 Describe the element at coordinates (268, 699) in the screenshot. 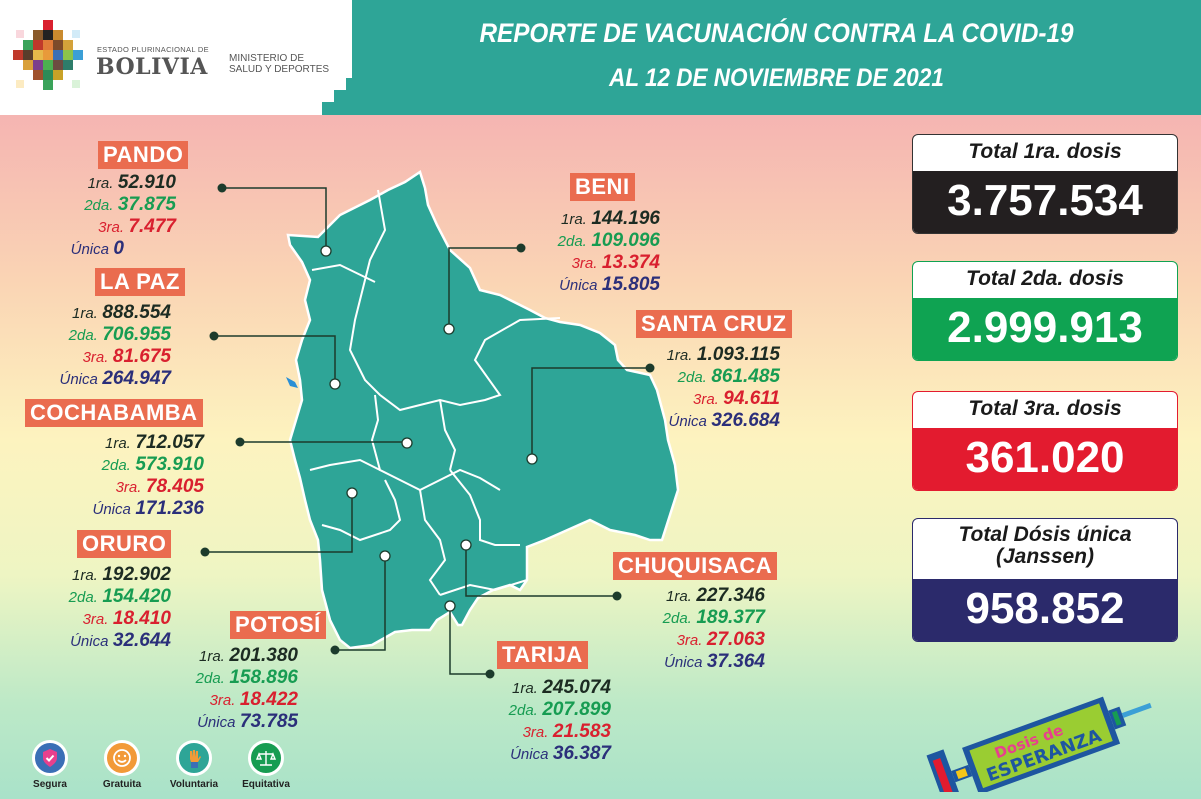

I see `potosi-third-dose: 18.422` at that location.